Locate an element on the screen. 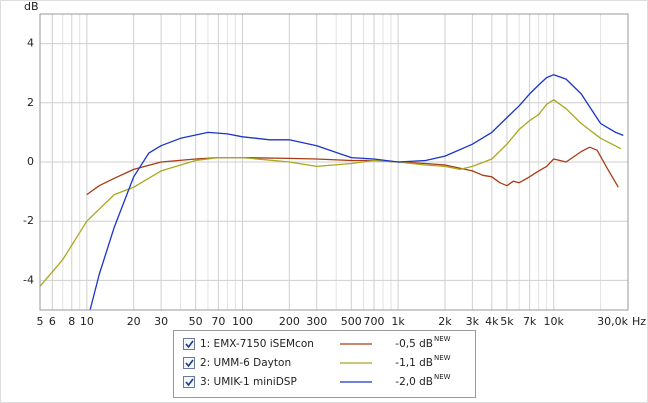 This screenshot has height=403, width=648. legend-label: 2: UMM-6 Dayton is located at coordinates (245, 363).